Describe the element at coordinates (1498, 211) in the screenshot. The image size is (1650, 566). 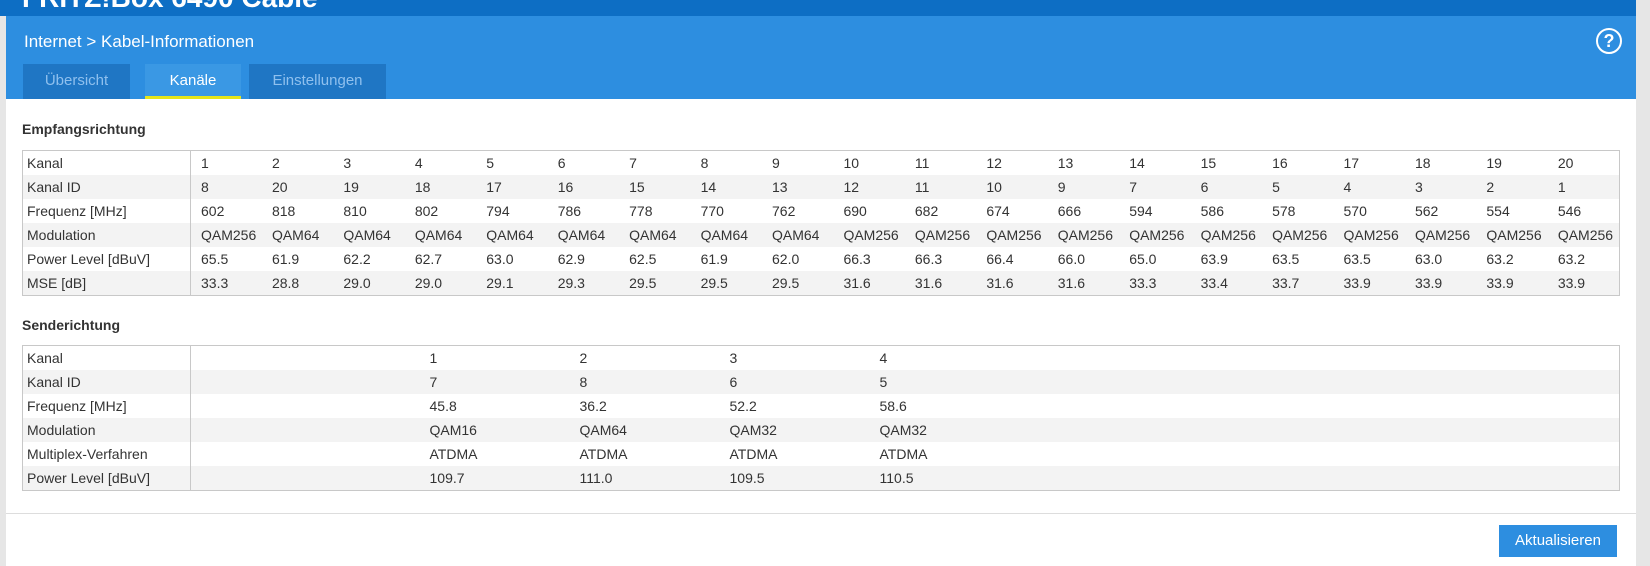
I see `cell: 554` at that location.